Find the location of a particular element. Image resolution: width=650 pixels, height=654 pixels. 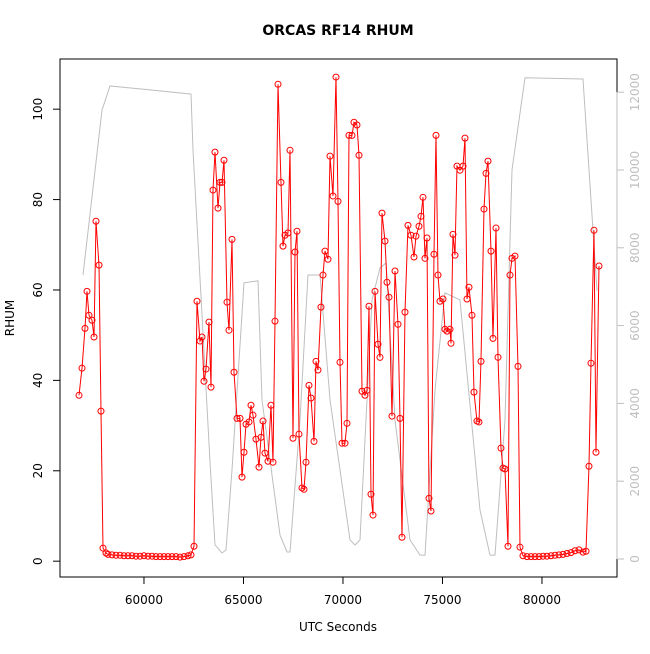

y-tick-label: 100 is located at coordinates (38, 109).